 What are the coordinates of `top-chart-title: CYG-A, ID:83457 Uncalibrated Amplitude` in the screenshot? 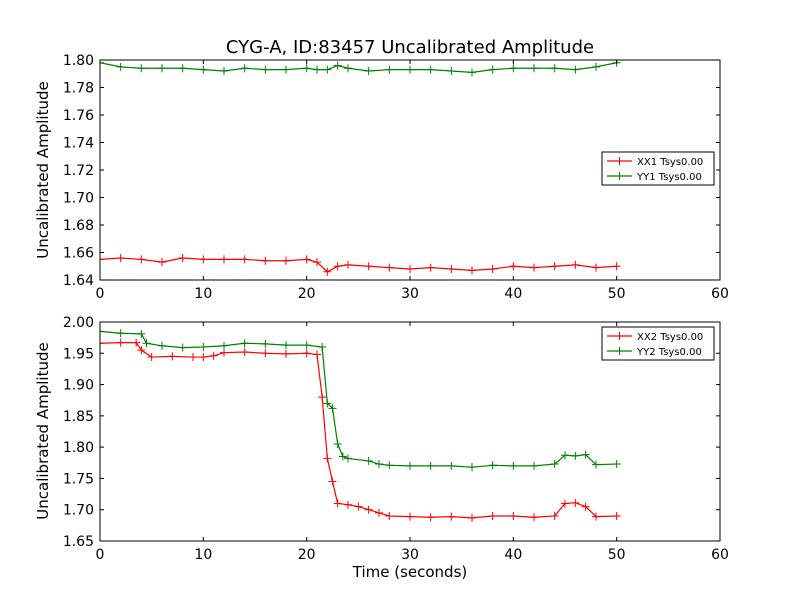 It's located at (410, 47).